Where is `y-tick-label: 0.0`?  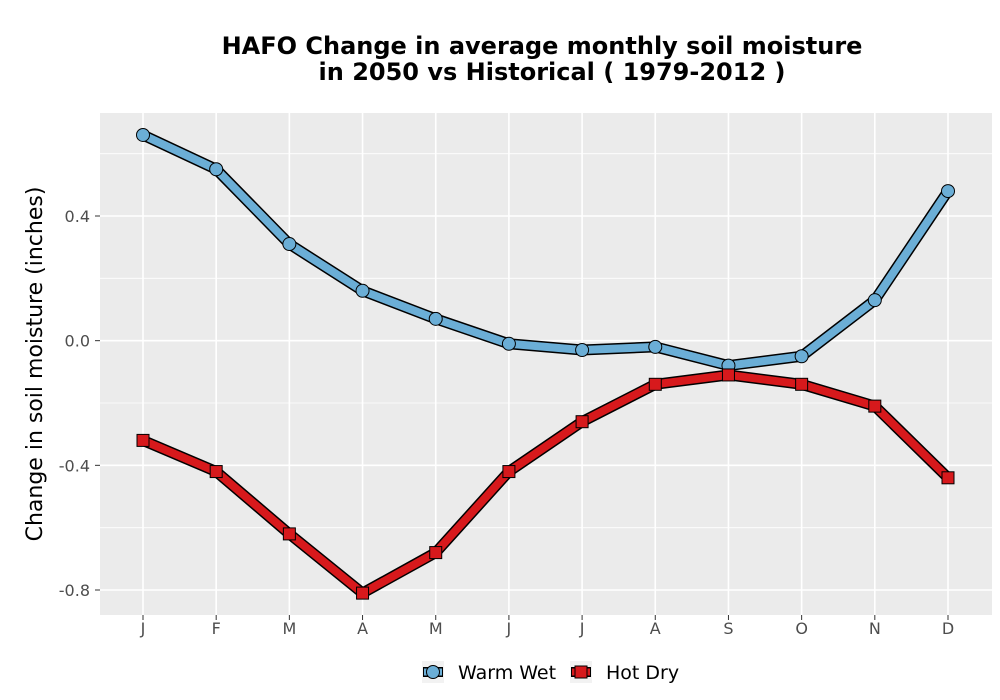
y-tick-label: 0.0 is located at coordinates (77, 341).